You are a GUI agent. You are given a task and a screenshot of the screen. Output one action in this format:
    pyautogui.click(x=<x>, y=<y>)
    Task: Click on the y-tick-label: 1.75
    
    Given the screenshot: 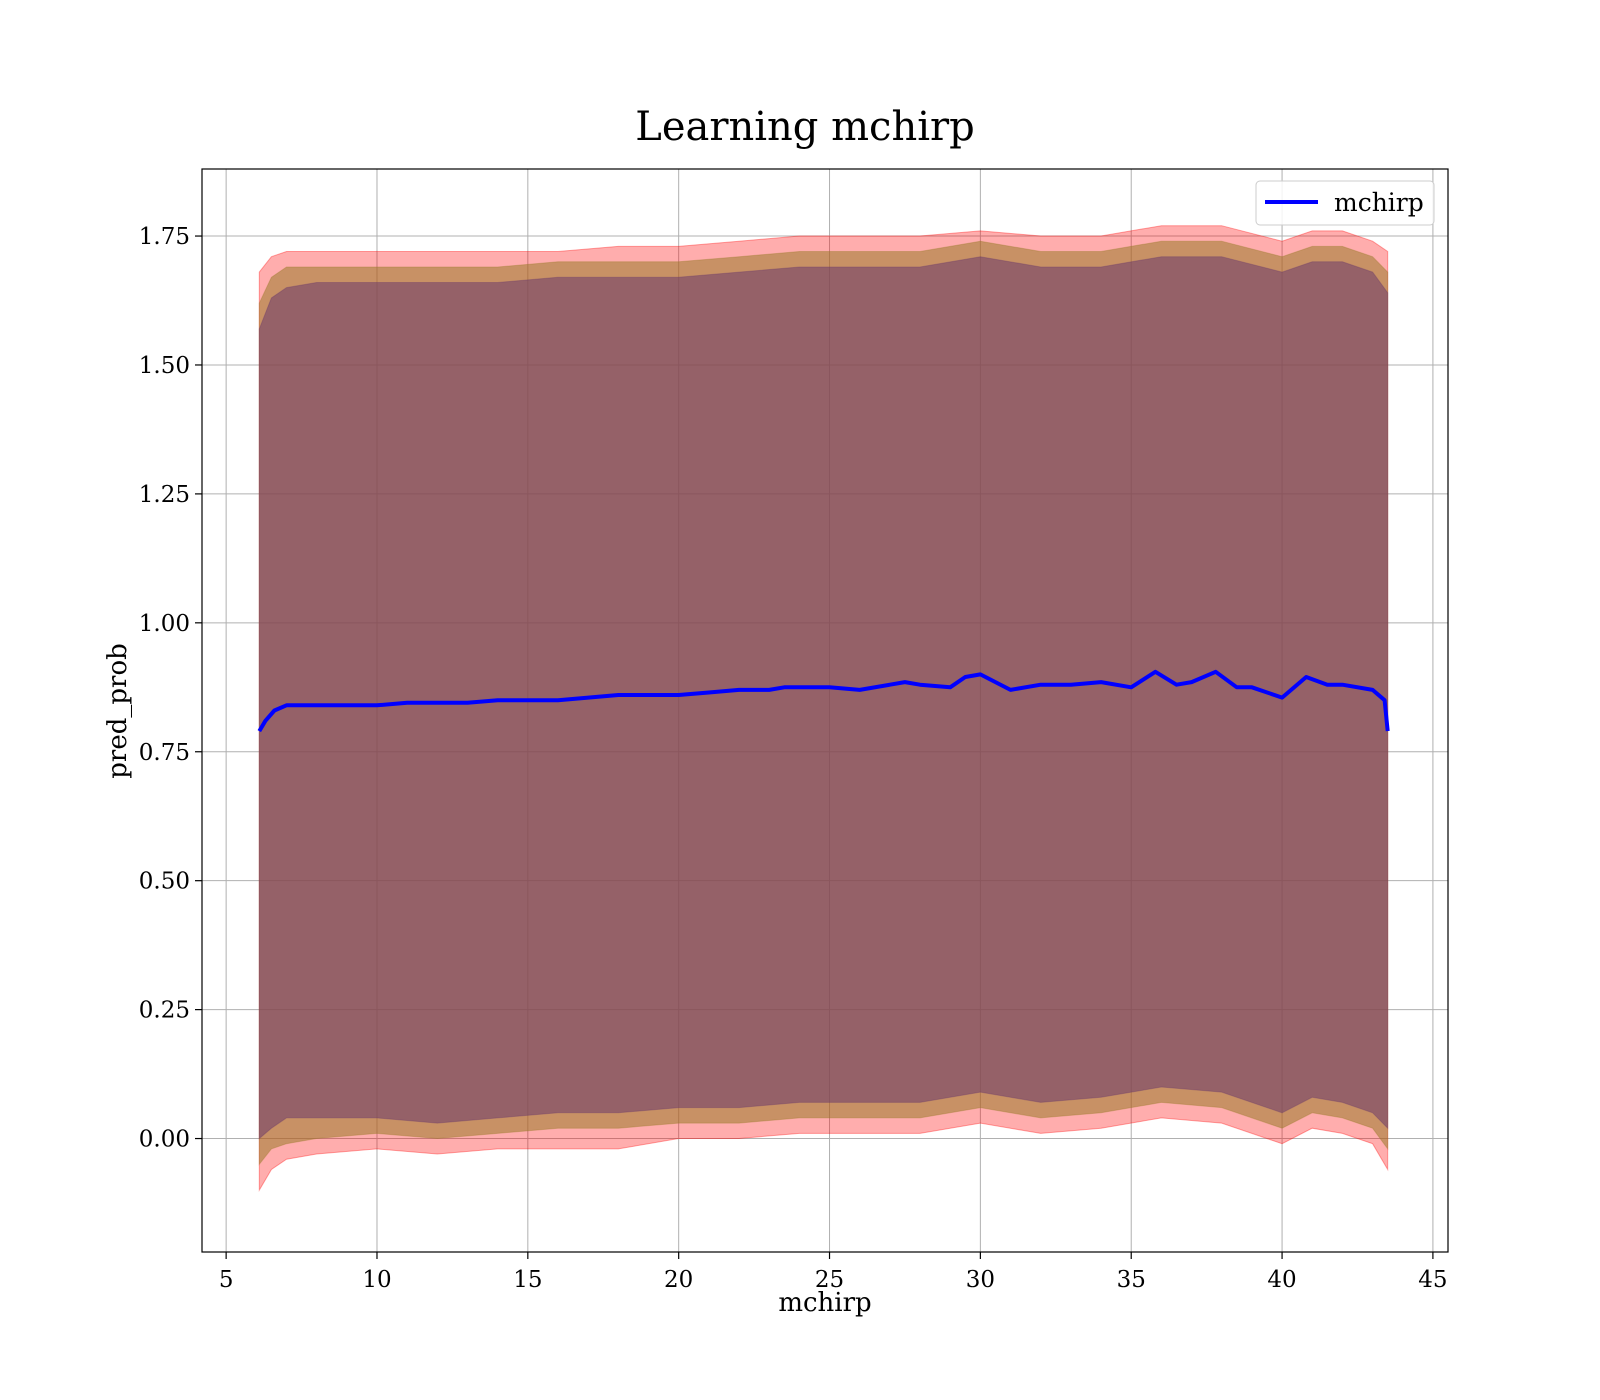 What is the action you would take?
    pyautogui.click(x=164, y=237)
    